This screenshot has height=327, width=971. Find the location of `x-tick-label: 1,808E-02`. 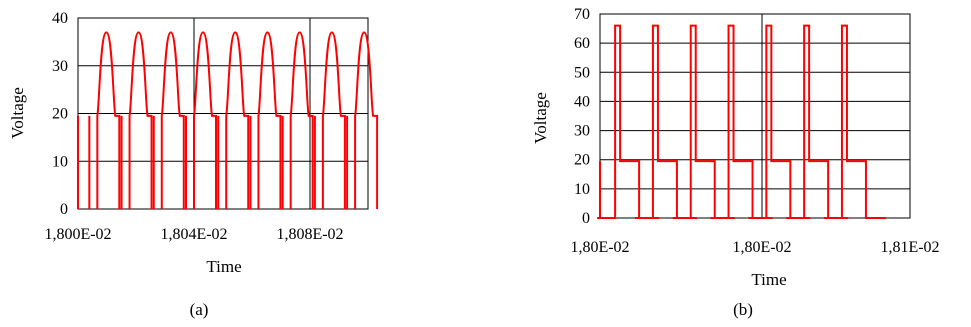

x-tick-label: 1,808E-02 is located at coordinates (309, 234).